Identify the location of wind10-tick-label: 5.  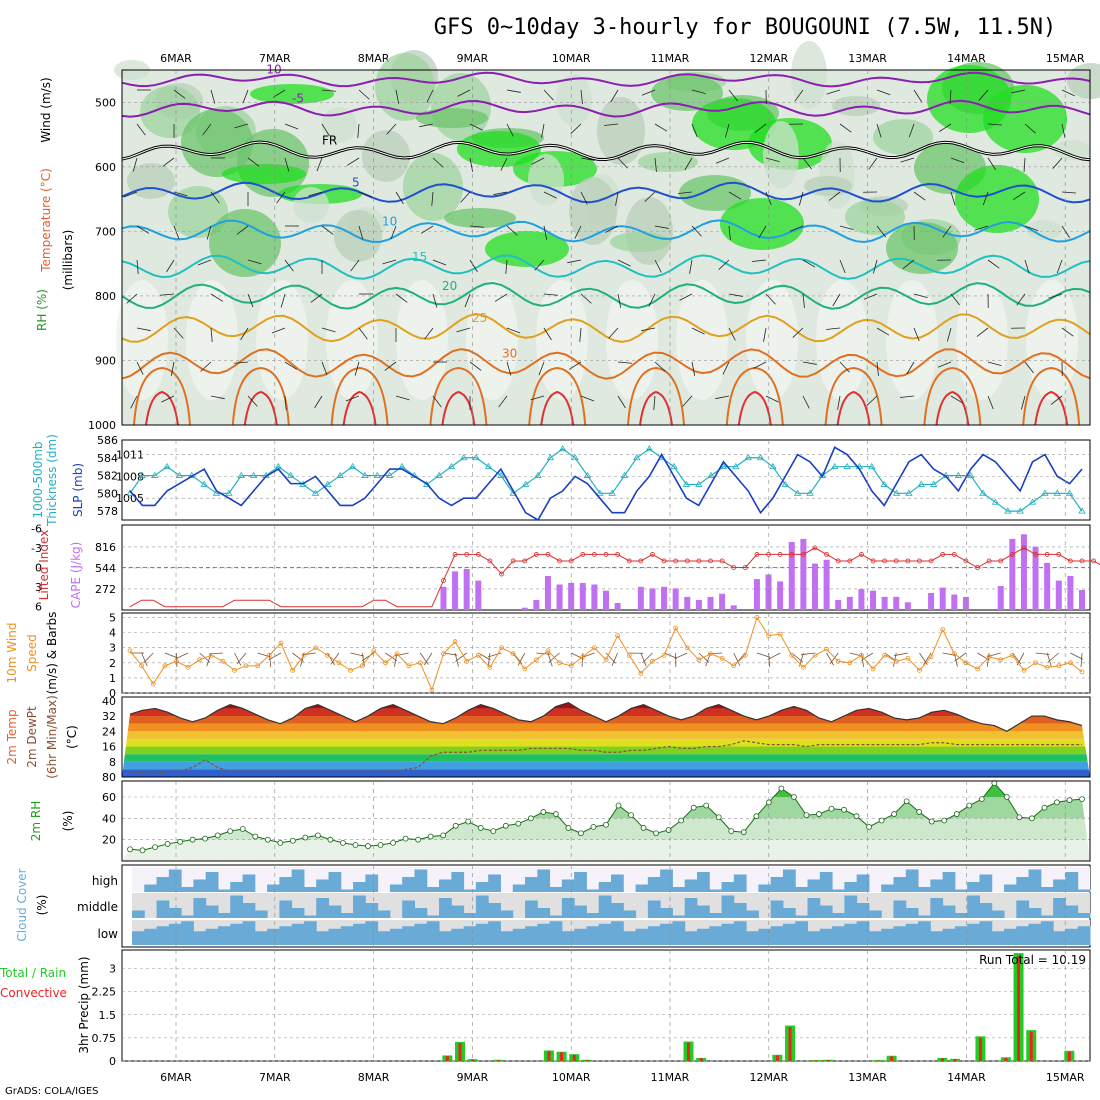
(112, 618).